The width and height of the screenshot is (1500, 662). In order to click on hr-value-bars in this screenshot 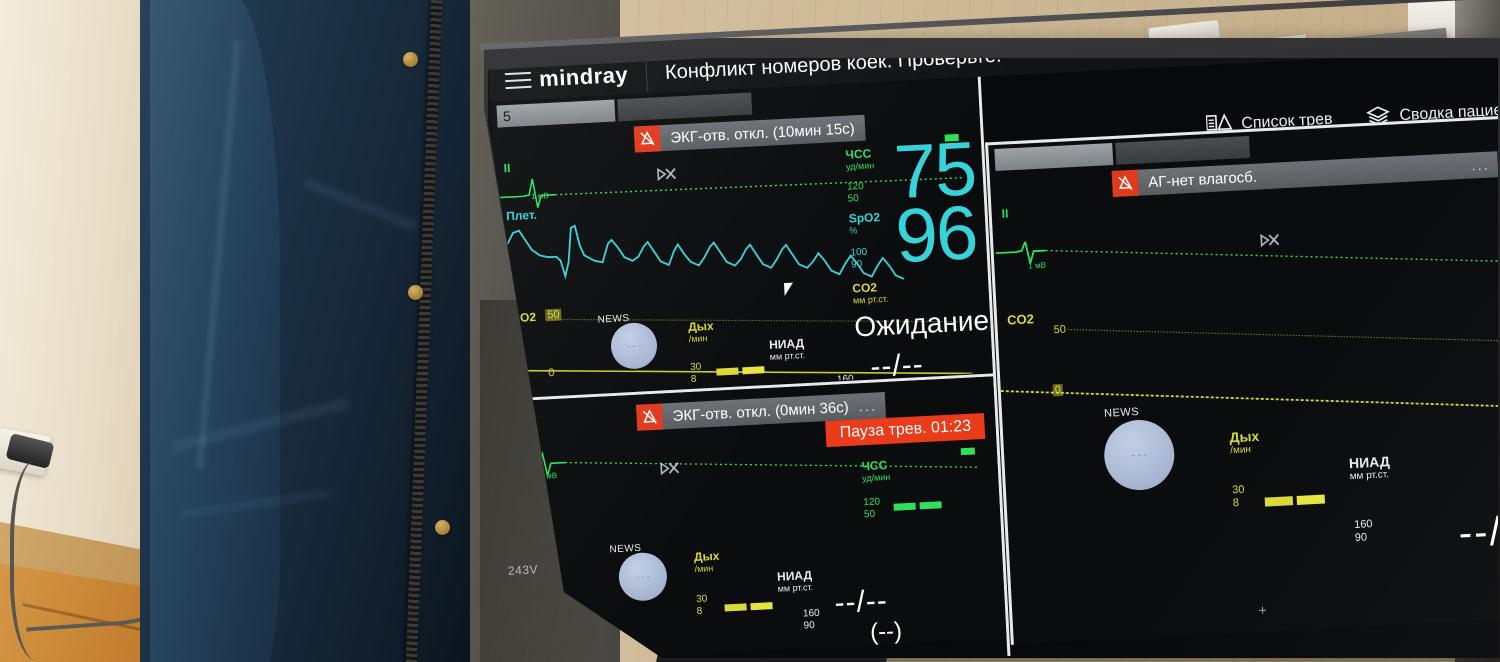, I will do `click(917, 506)`.